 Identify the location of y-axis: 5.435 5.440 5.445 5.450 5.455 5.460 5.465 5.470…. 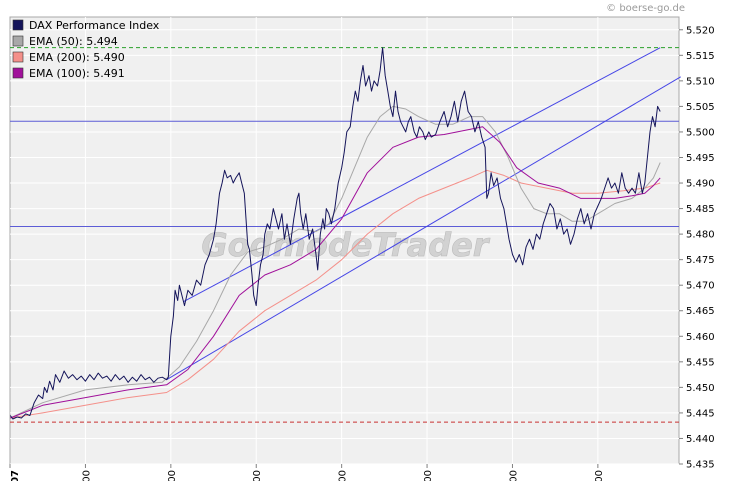
(697, 248).